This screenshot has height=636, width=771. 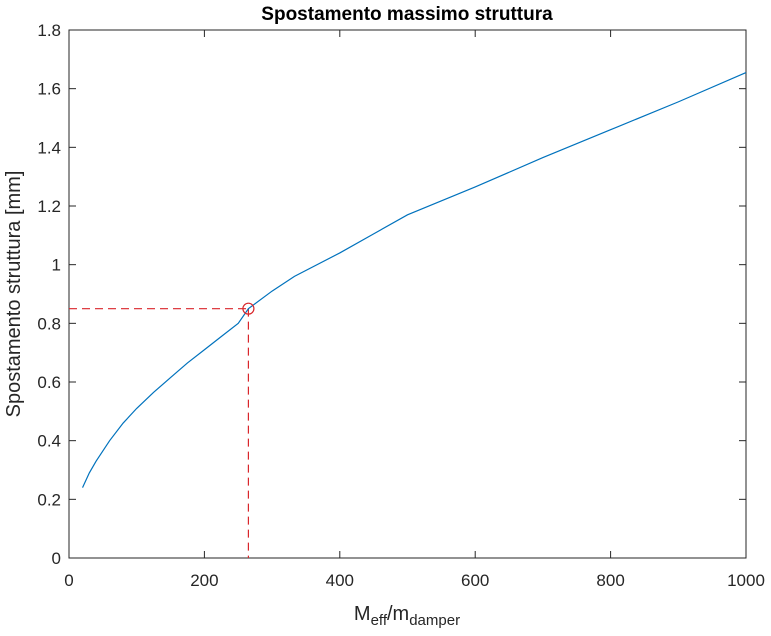 I want to click on x-tick-label: 1000, so click(x=746, y=580).